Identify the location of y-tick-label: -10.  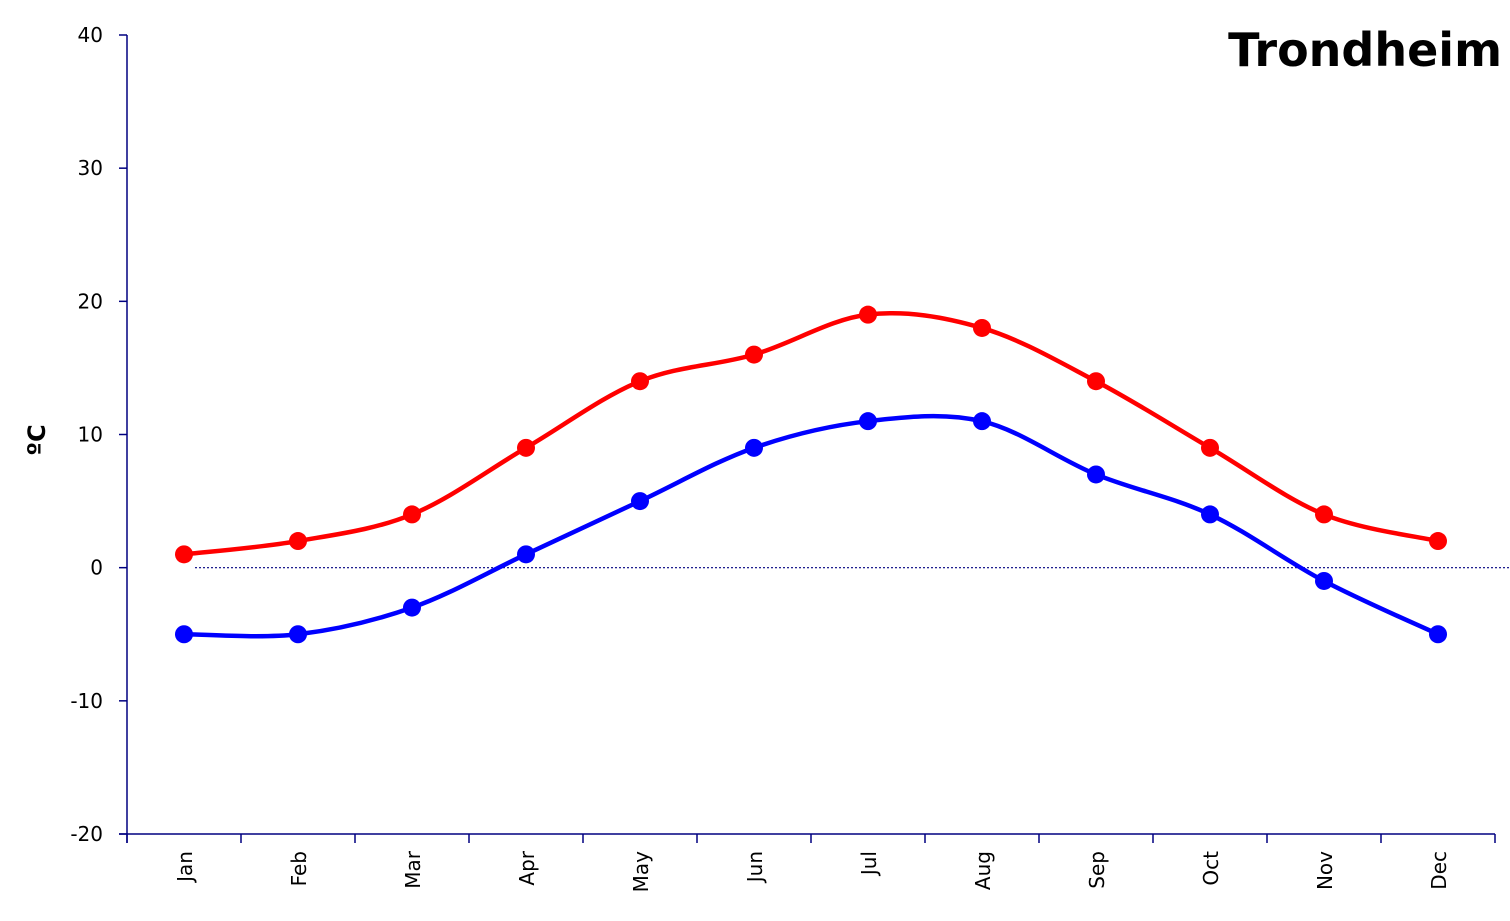
(86, 701).